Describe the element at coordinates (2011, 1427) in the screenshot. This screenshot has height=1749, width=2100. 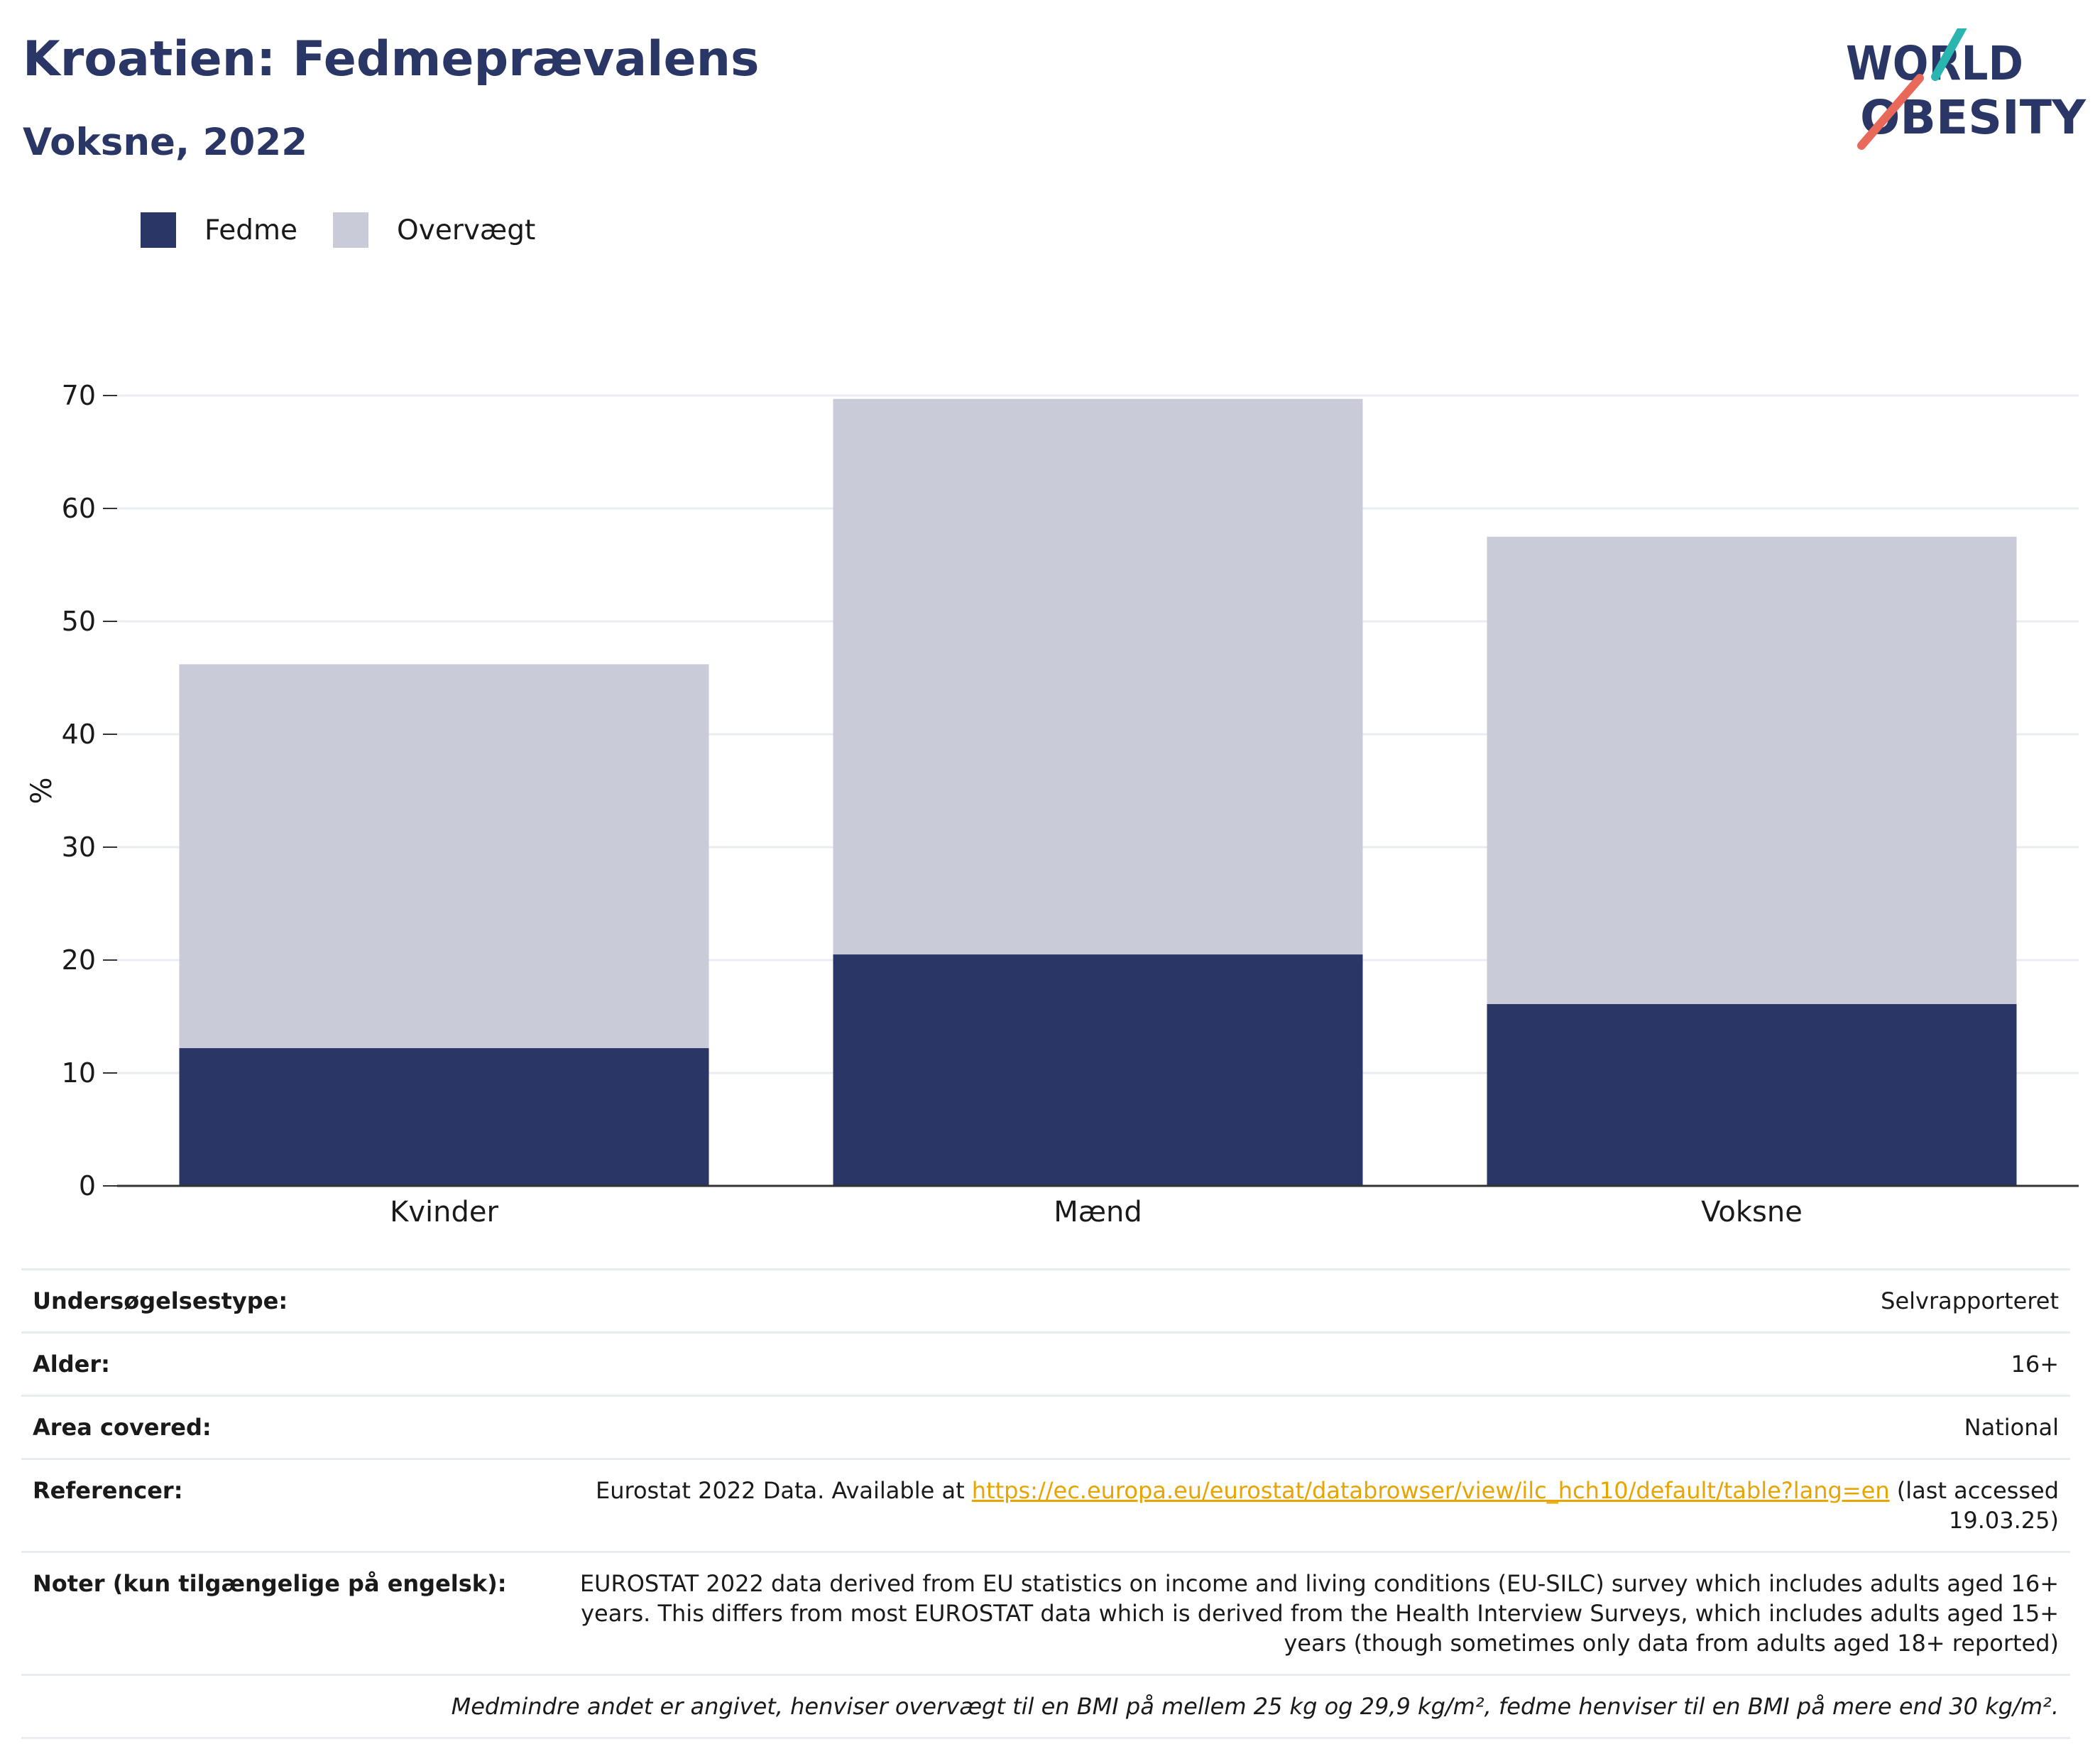
I see `info-value-area: National` at that location.